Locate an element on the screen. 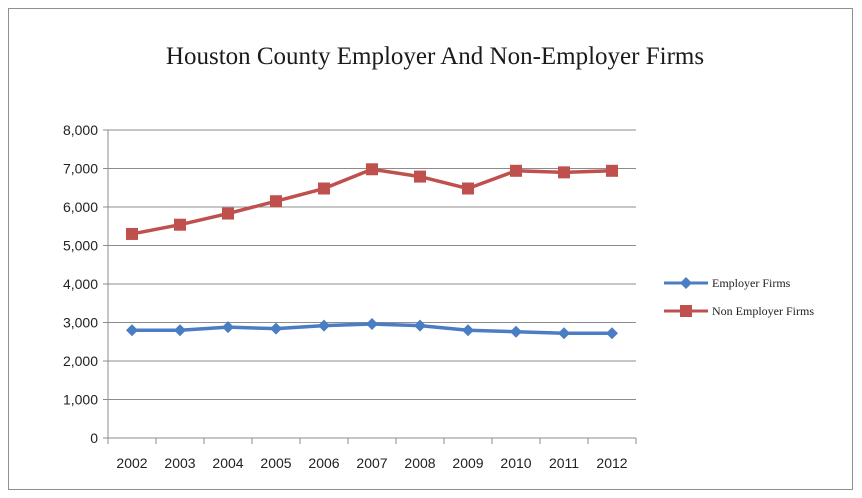 The image size is (862, 498). legend-label-employer-firms: Employer Firms is located at coordinates (751, 283).